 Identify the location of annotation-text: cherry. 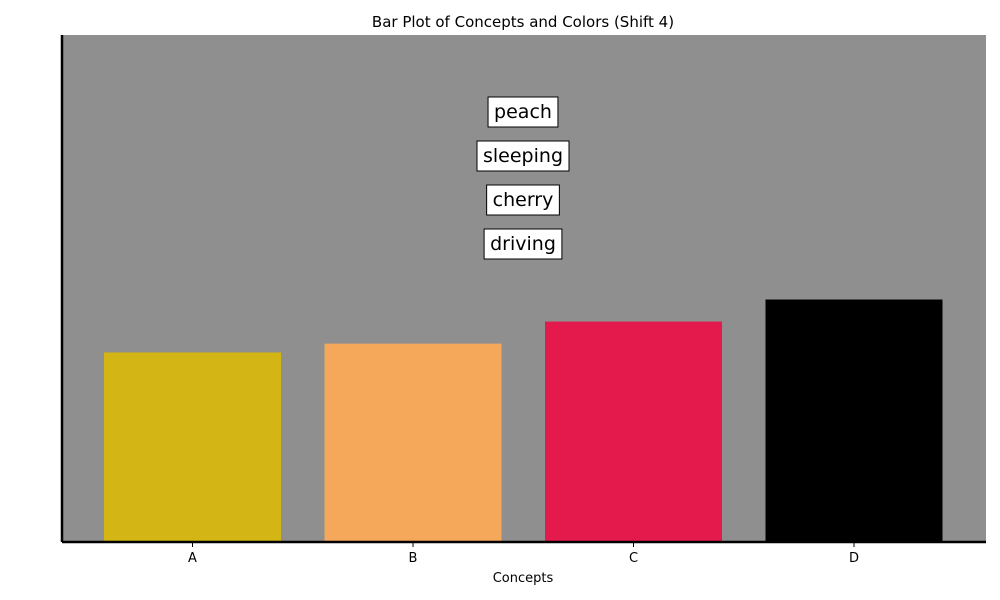
(523, 200).